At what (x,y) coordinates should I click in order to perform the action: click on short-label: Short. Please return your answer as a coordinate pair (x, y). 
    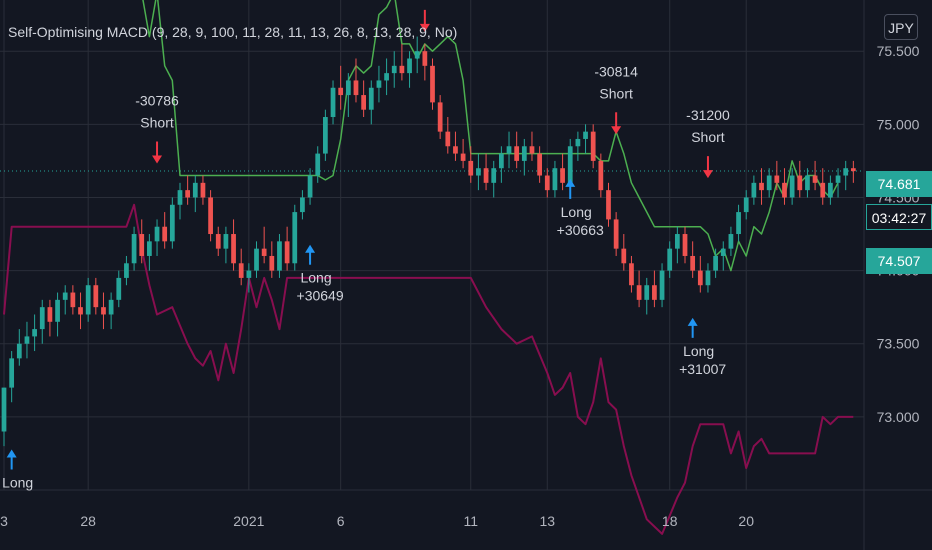
    Looking at the image, I should click on (708, 137).